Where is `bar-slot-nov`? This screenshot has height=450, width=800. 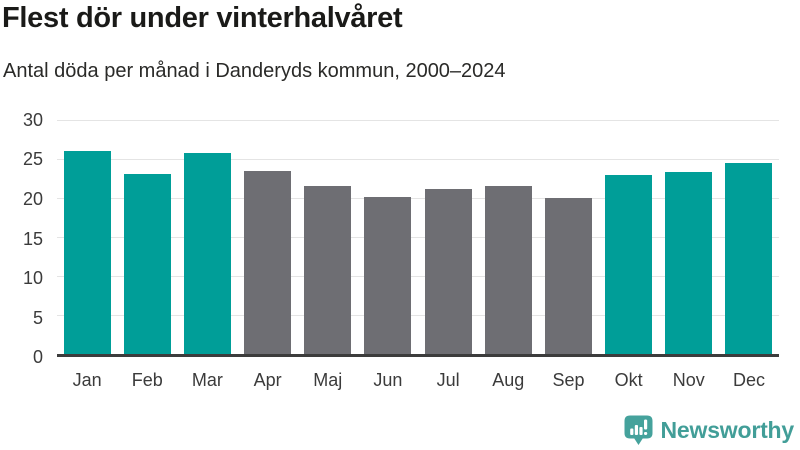
bar-slot-nov is located at coordinates (689, 237).